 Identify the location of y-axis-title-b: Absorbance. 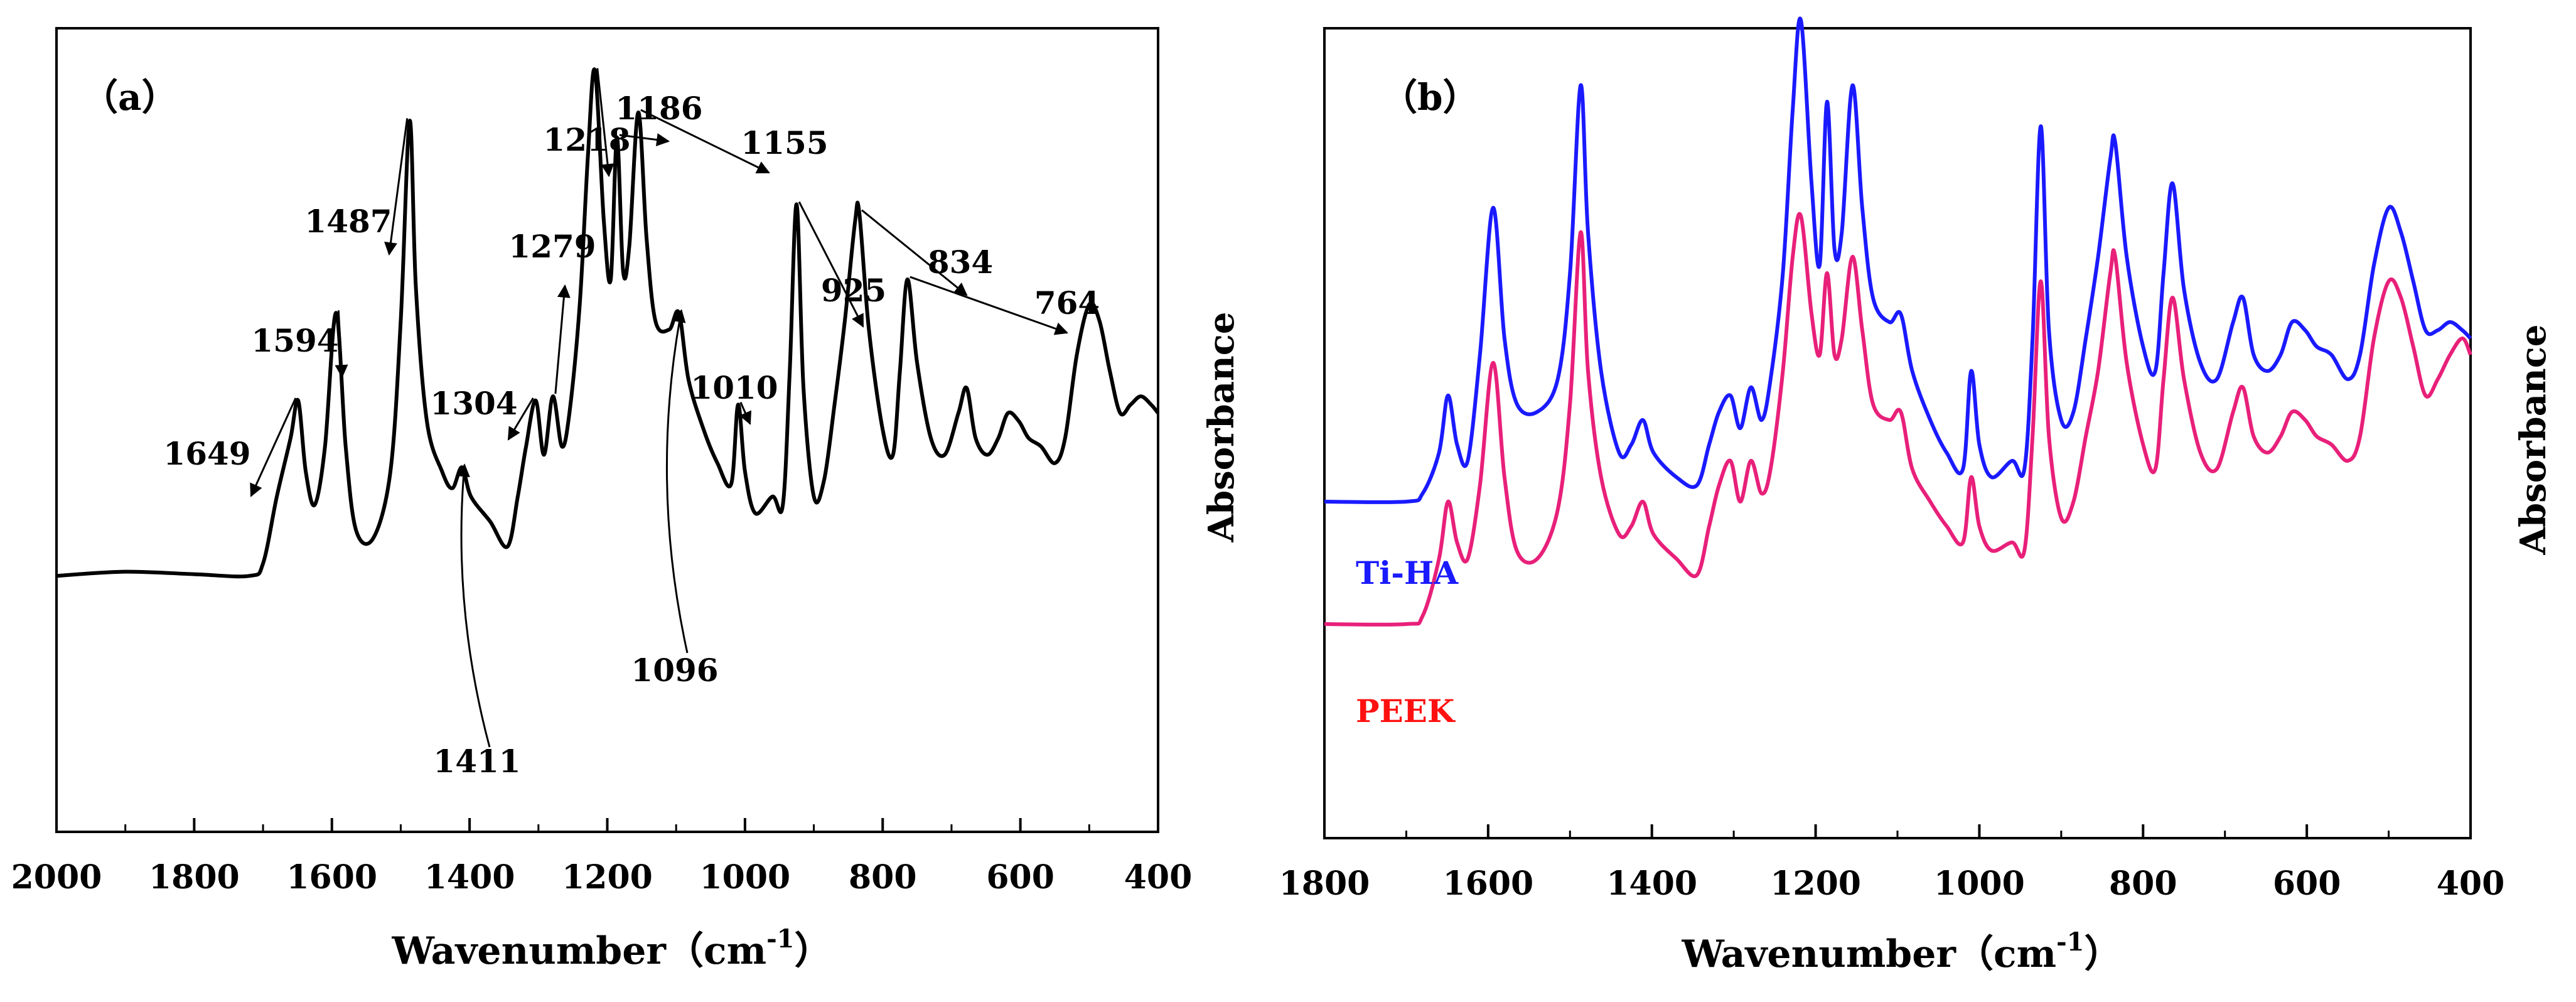
(2533, 440).